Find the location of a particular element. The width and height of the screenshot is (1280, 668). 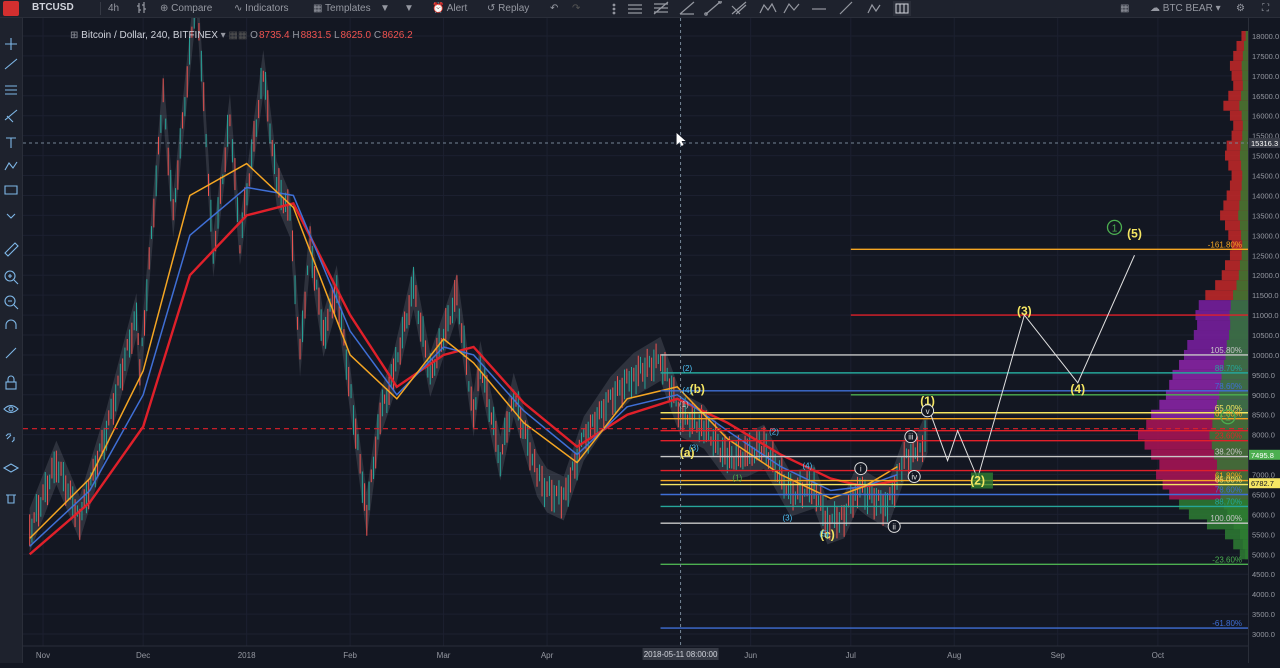

price-axis-label: 10500.0 is located at coordinates (1265, 335).